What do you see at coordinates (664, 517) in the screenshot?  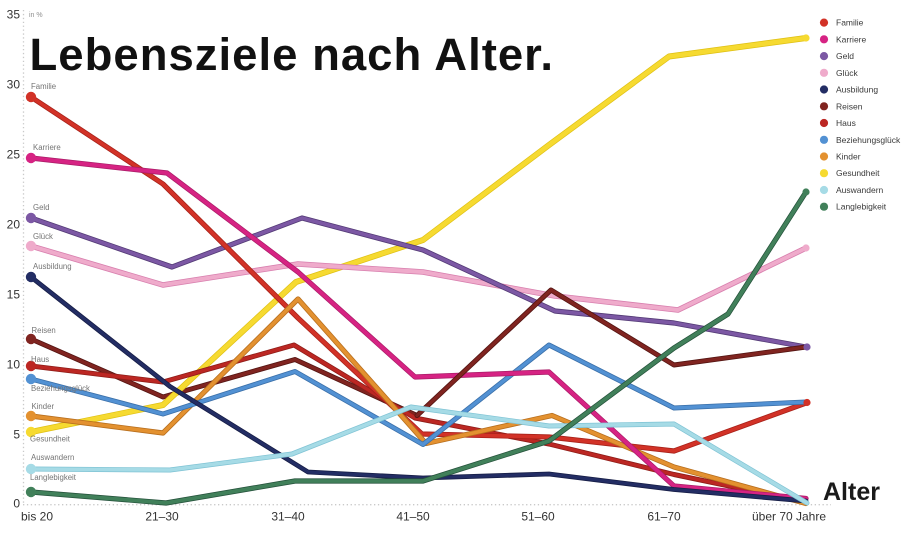 I see `svg-text: 61–70` at bounding box center [664, 517].